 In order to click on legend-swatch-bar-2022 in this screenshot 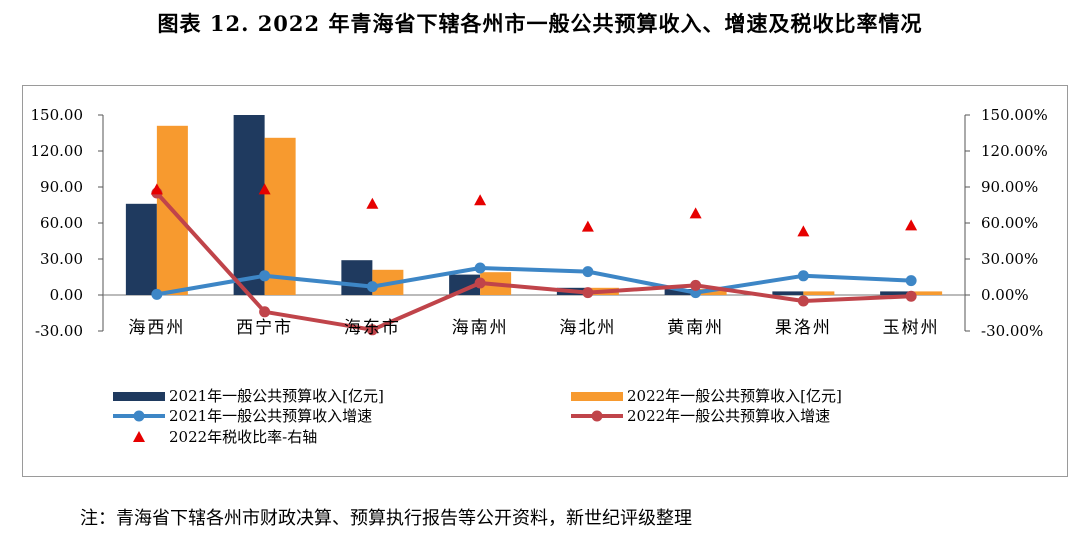, I will do `click(597, 396)`.